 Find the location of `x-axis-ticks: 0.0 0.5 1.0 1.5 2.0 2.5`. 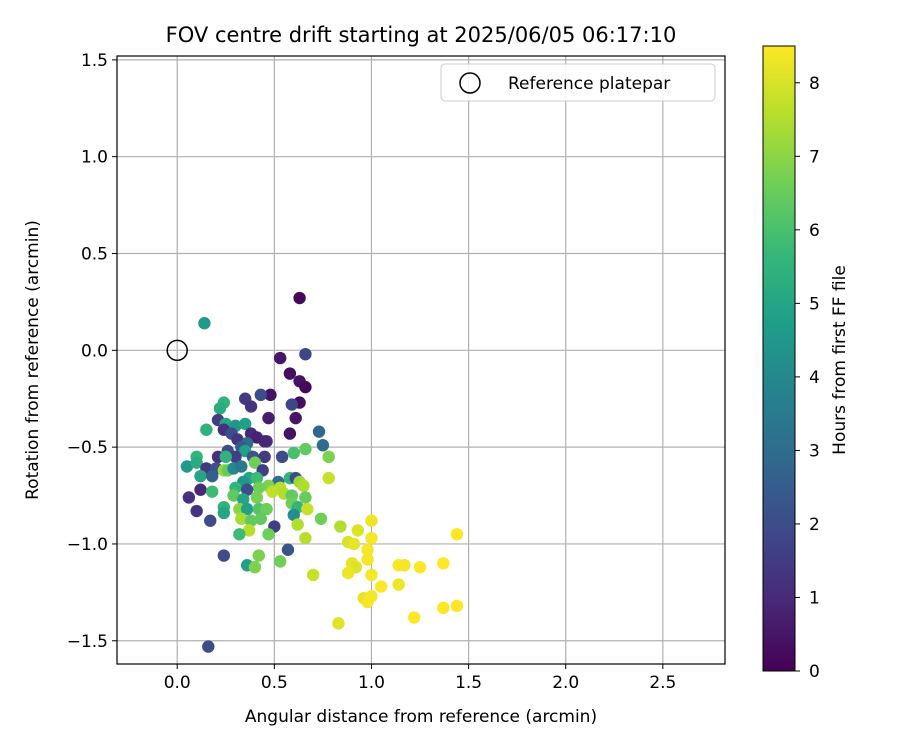

x-axis-ticks: 0.0 0.5 1.0 1.5 2.0 2.5 is located at coordinates (420, 678).